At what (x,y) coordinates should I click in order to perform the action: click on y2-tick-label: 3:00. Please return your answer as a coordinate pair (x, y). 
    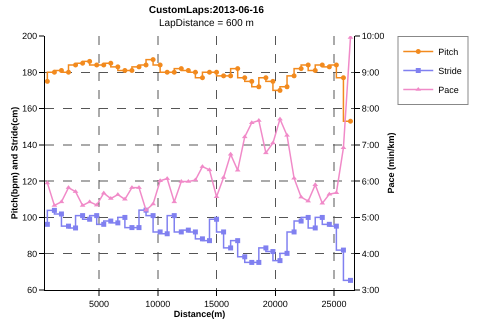
    Looking at the image, I should click on (371, 290).